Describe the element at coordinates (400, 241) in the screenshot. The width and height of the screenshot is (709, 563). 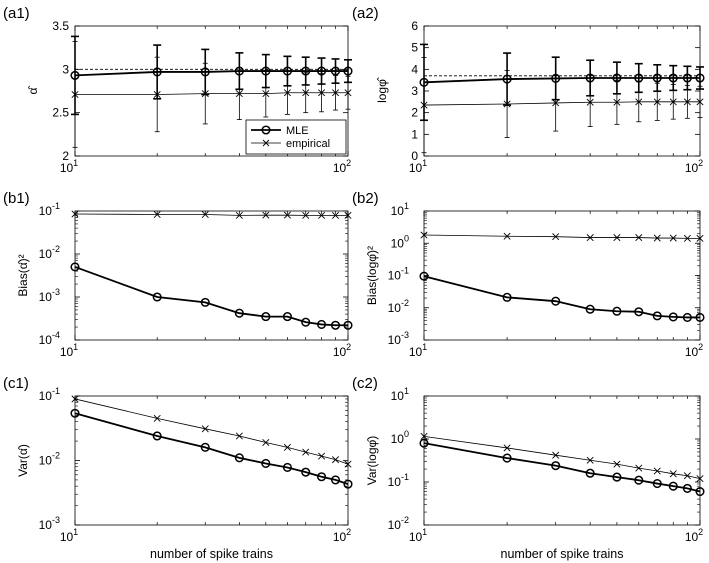
I see `y-tick-label: 10⁰` at that location.